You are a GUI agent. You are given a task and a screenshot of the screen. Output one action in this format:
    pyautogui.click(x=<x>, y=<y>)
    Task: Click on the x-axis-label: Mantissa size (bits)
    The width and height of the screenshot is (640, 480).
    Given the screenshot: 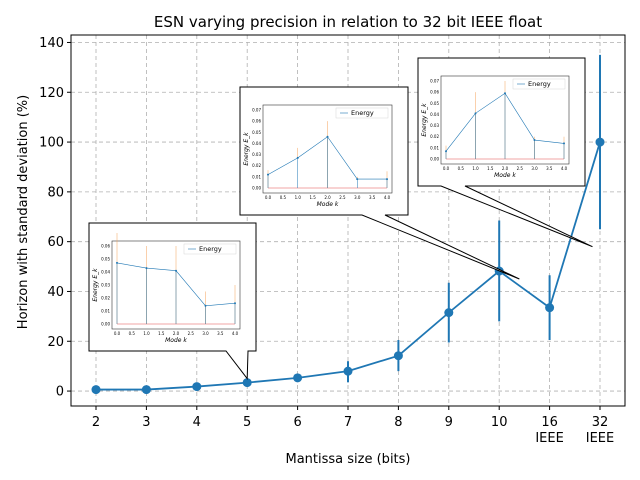 What is the action you would take?
    pyautogui.click(x=348, y=459)
    